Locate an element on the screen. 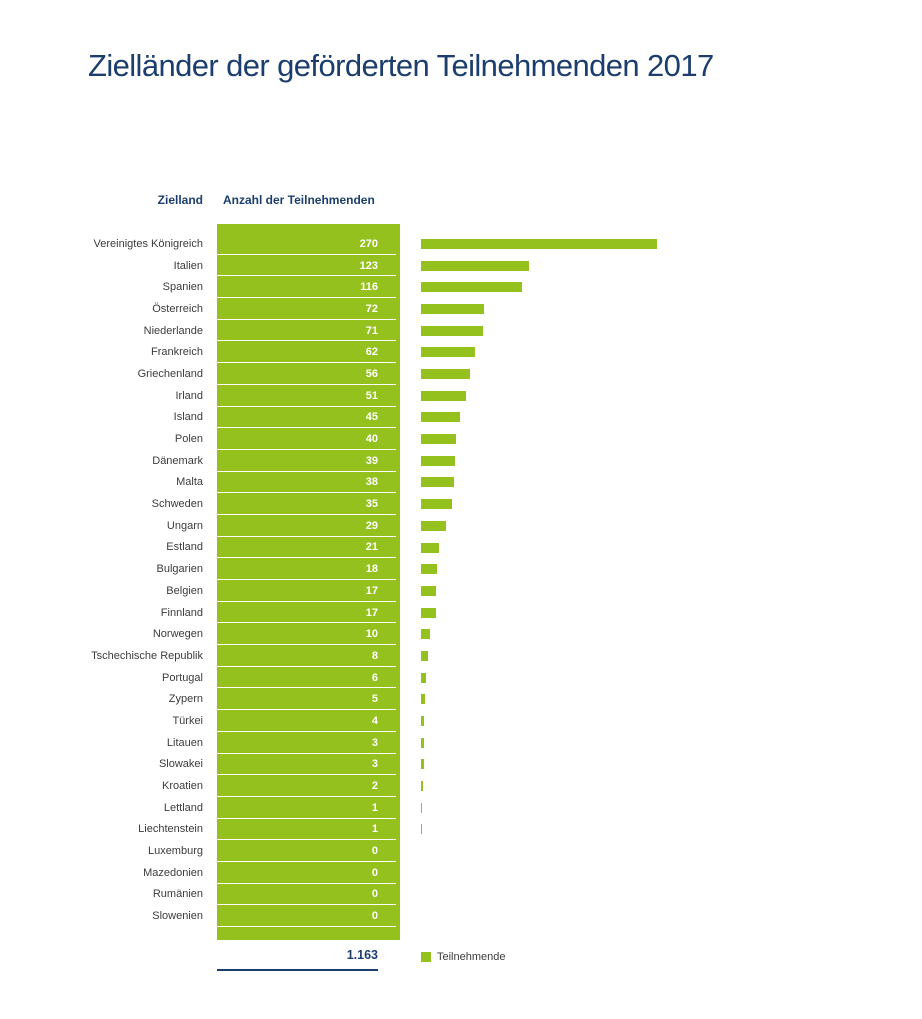 The height and width of the screenshot is (1019, 922). participant-count: 17 is located at coordinates (371, 590).